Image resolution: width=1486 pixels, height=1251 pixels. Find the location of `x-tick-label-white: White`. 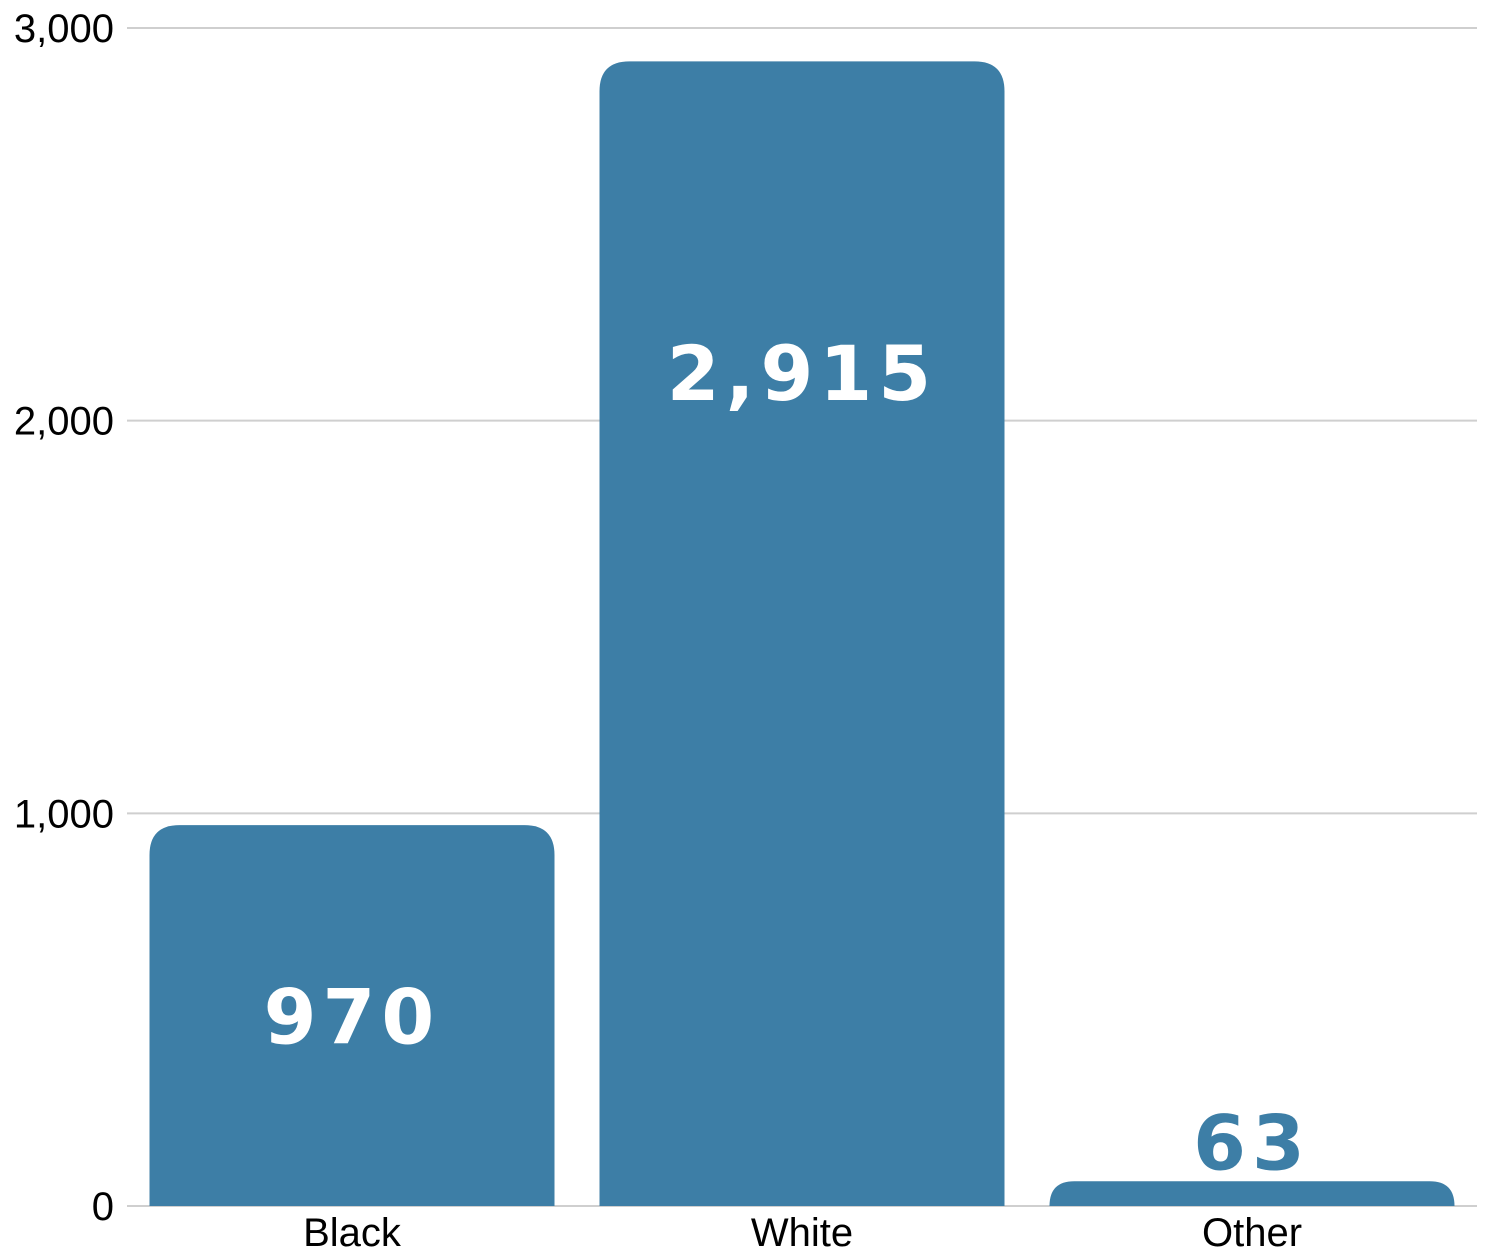

x-tick-label-white: White is located at coordinates (802, 1231).